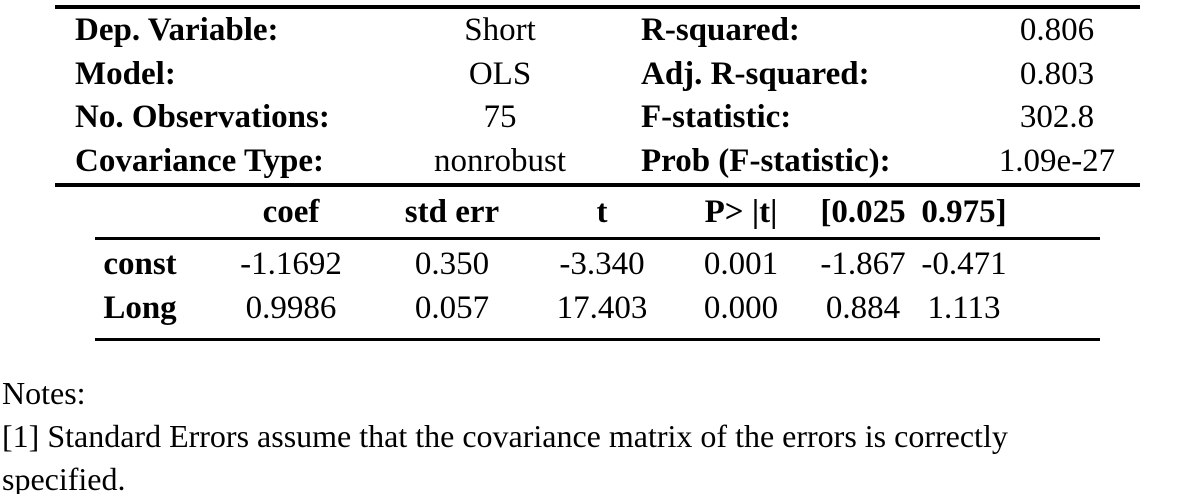  What do you see at coordinates (741, 264) in the screenshot?
I see `coef-cell: 0.001` at bounding box center [741, 264].